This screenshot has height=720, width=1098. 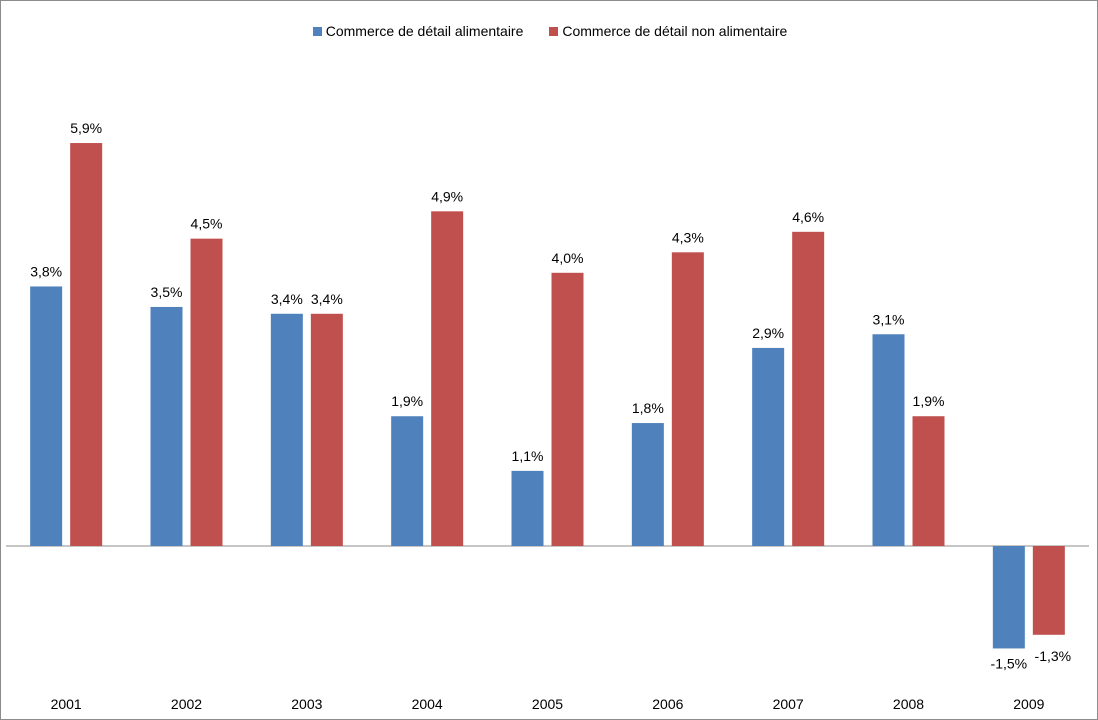 What do you see at coordinates (286, 429) in the screenshot?
I see `bar-food-2003` at bounding box center [286, 429].